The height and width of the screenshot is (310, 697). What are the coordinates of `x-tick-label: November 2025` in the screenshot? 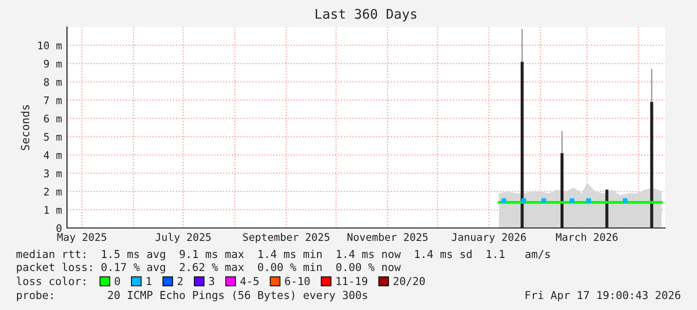 It's located at (388, 236).